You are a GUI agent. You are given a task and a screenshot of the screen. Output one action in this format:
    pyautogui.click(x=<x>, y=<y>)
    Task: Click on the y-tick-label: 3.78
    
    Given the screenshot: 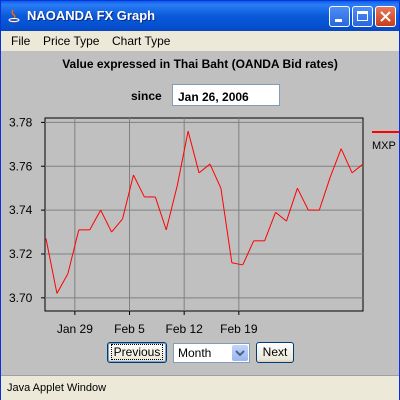 What is the action you would take?
    pyautogui.click(x=21, y=122)
    